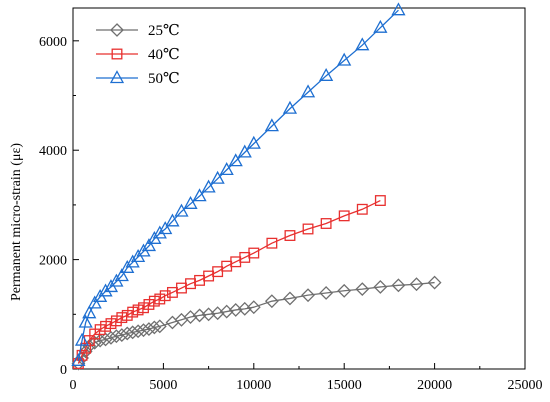 This screenshot has width=550, height=402. What do you see at coordinates (164, 79) in the screenshot?
I see `legend-label: 50℃` at bounding box center [164, 79].